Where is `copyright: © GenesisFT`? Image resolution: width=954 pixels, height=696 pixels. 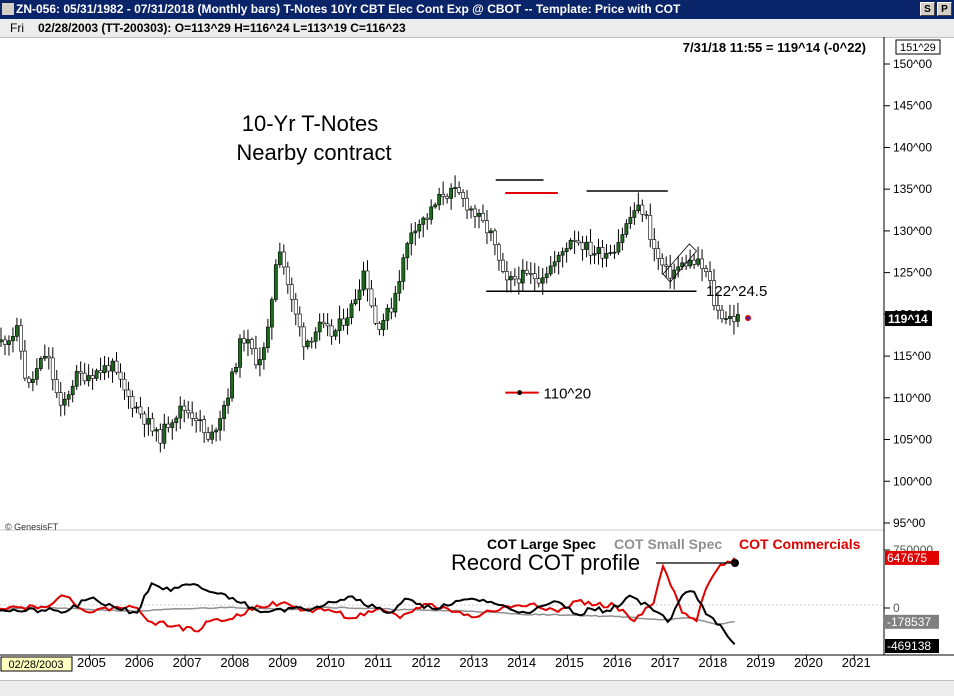 copyright: © GenesisFT is located at coordinates (32, 527).